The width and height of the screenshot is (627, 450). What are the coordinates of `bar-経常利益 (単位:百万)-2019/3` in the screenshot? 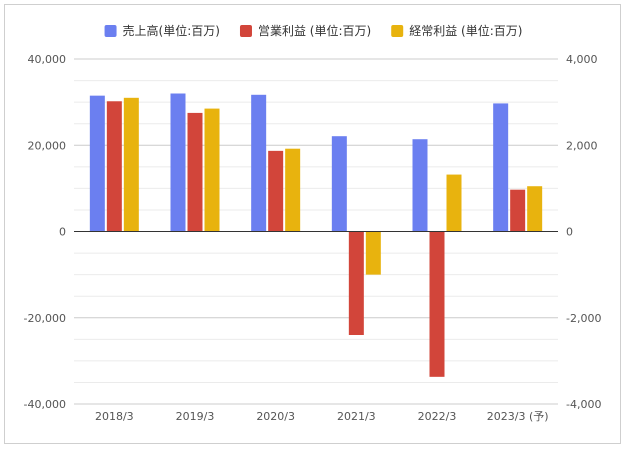 It's located at (212, 170).